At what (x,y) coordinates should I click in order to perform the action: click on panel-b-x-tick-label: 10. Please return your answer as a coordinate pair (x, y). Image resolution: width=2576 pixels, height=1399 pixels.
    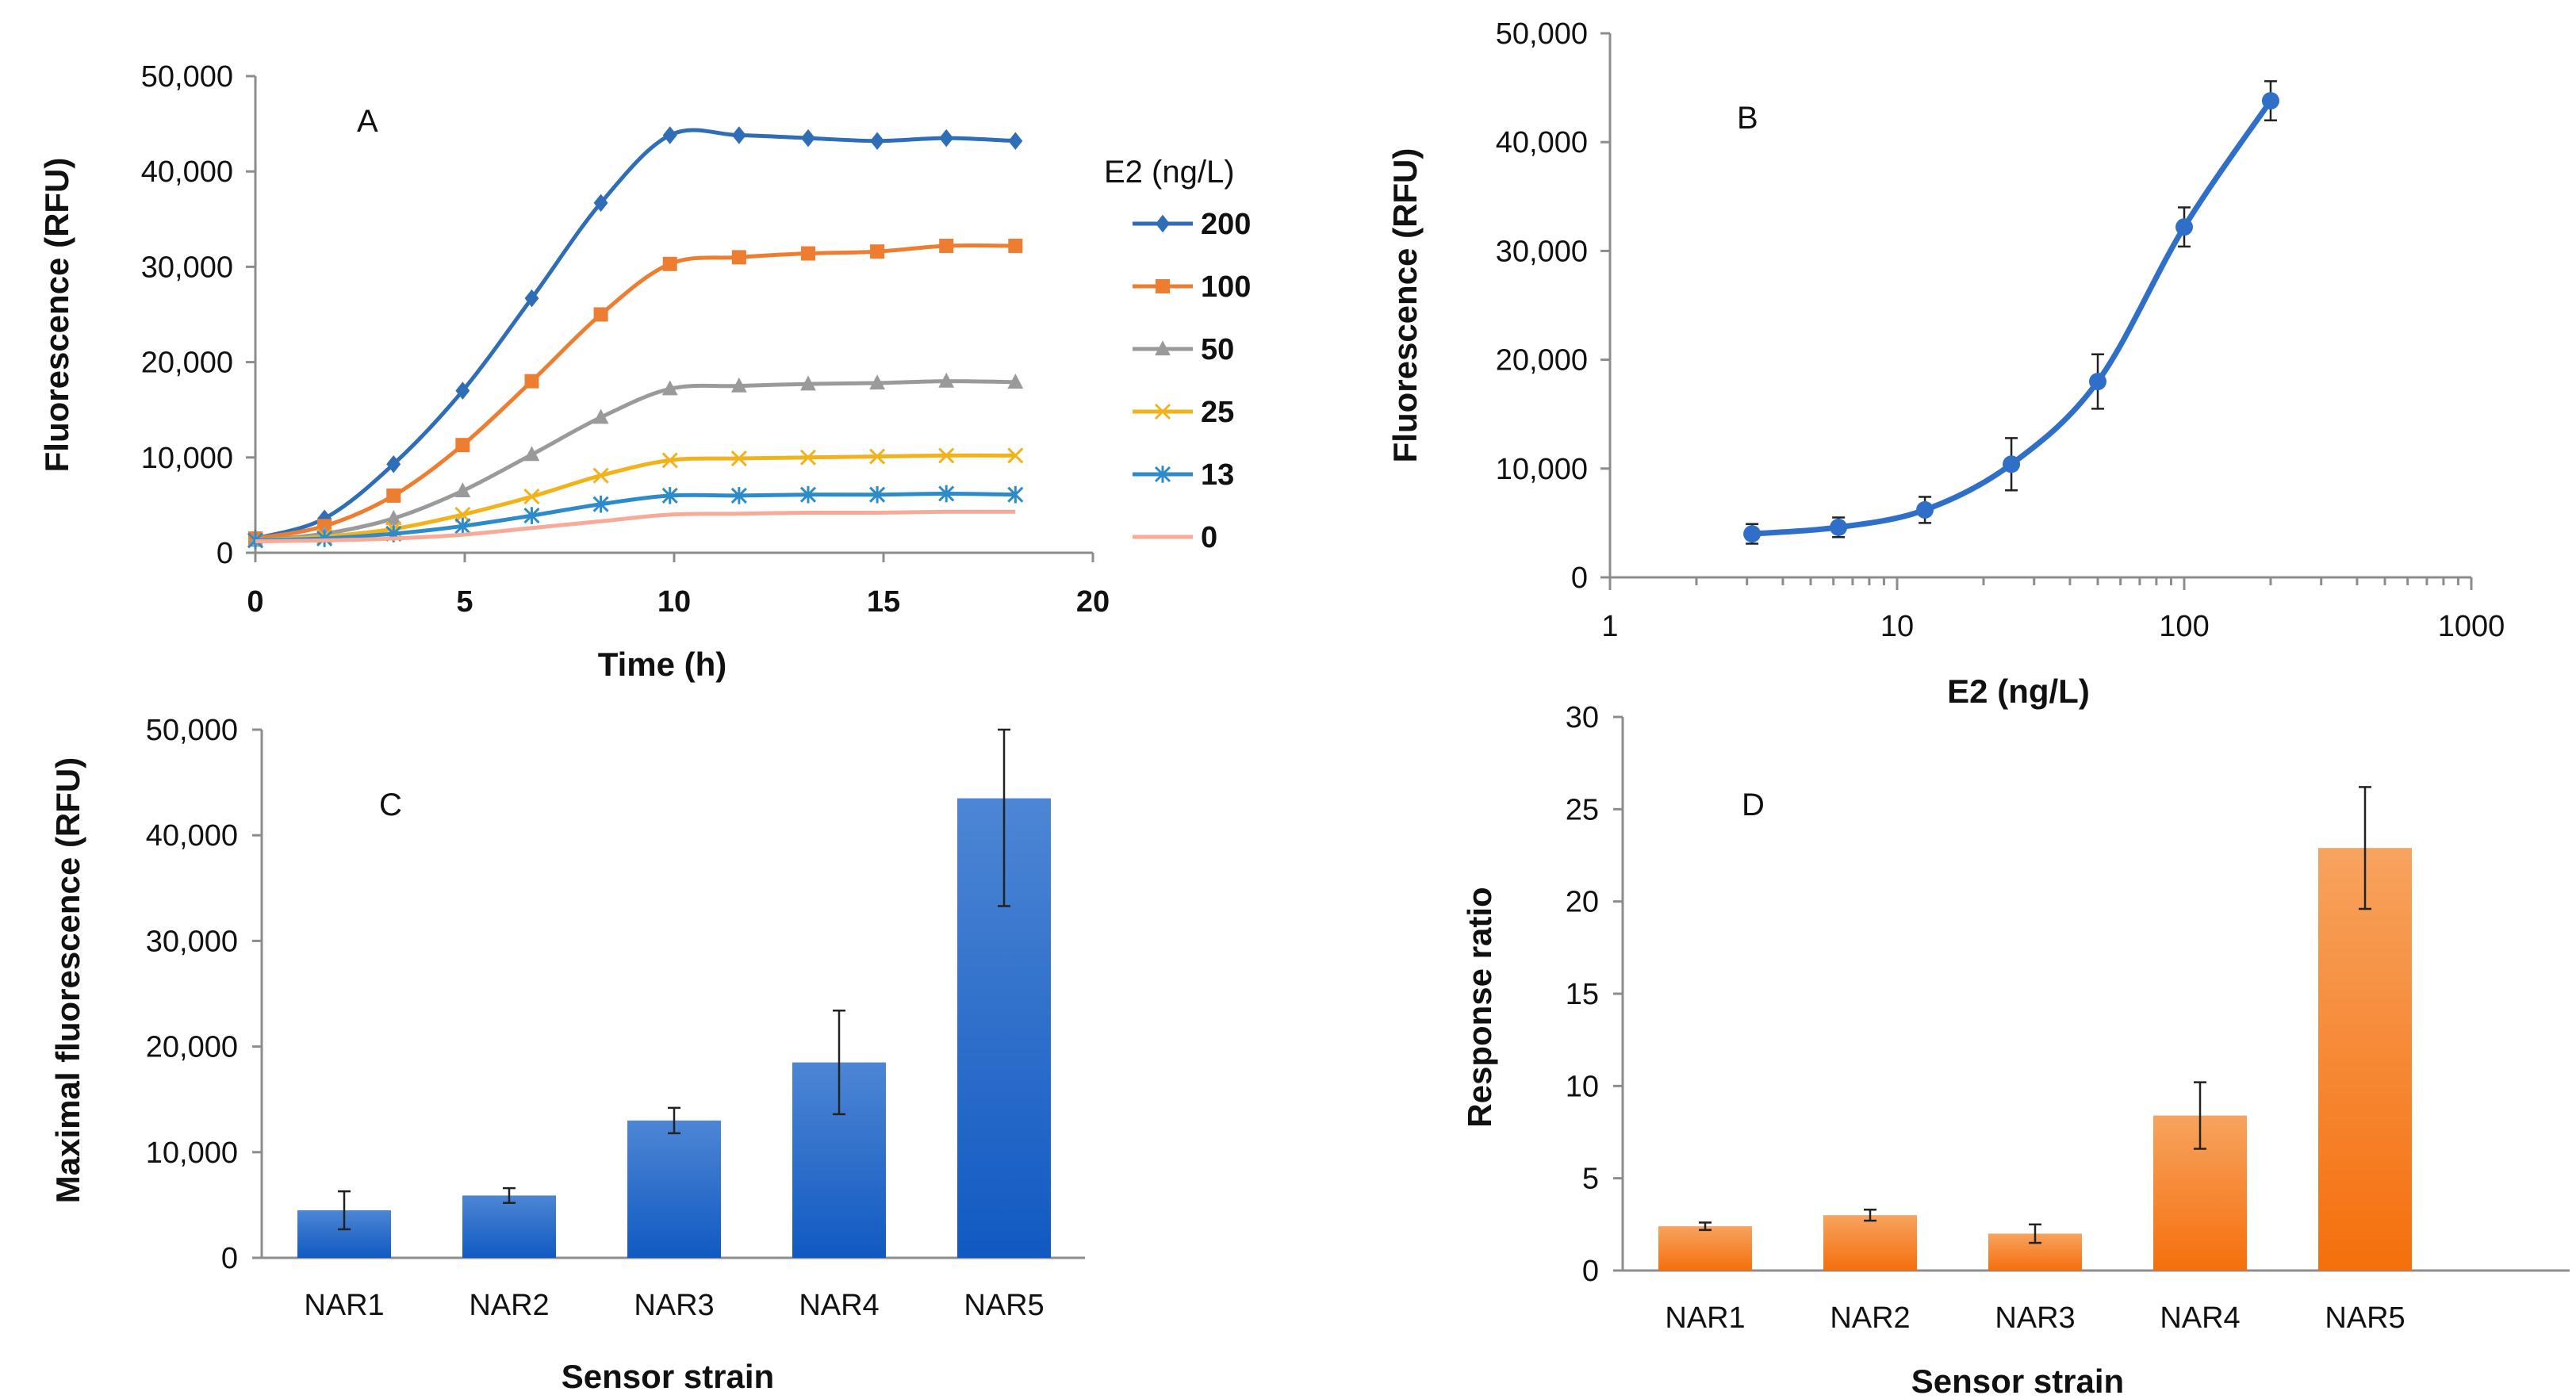
    Looking at the image, I should click on (1897, 626).